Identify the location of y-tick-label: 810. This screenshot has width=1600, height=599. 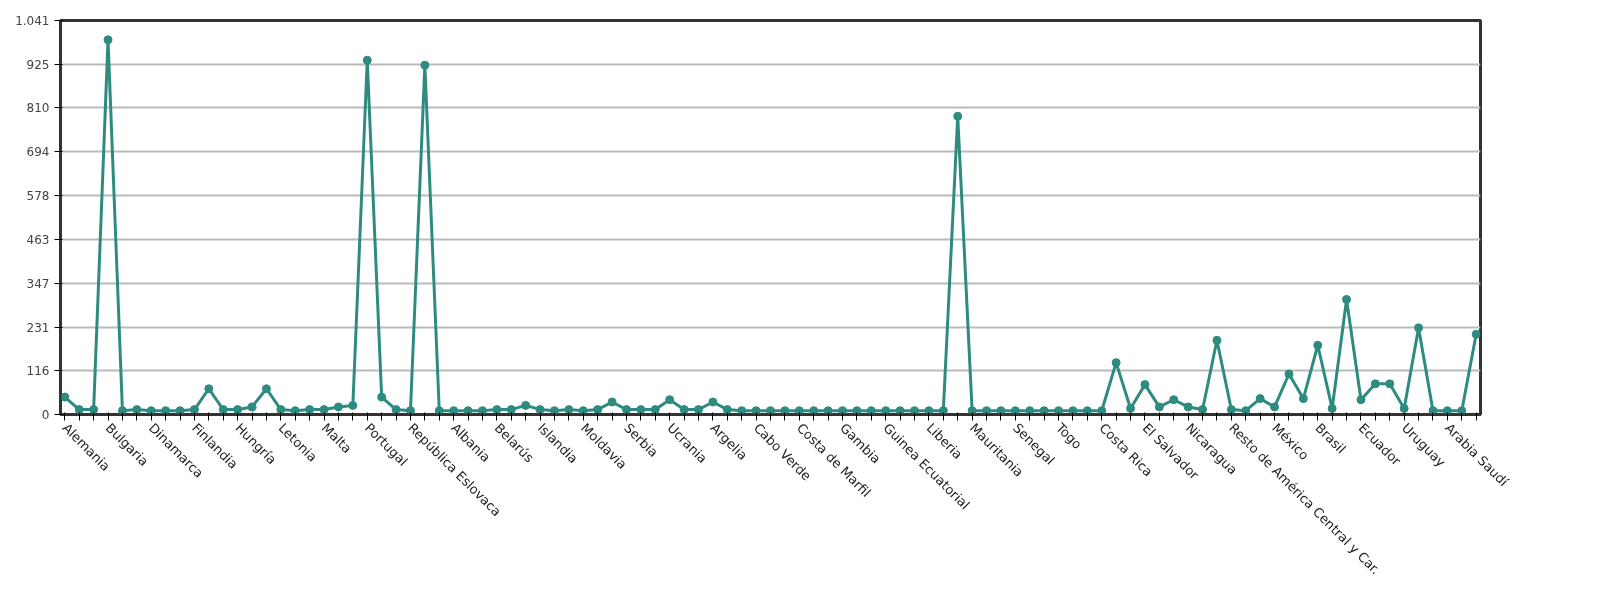
(38, 108).